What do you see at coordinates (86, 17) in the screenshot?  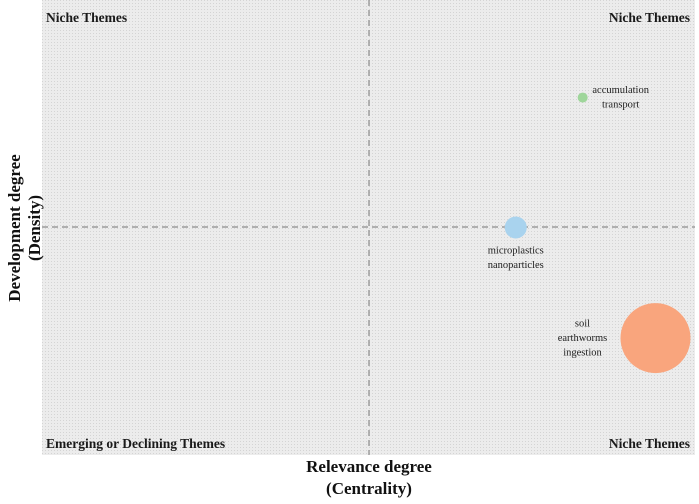 I see `quadrant-top-left-label: Niche Themes` at bounding box center [86, 17].